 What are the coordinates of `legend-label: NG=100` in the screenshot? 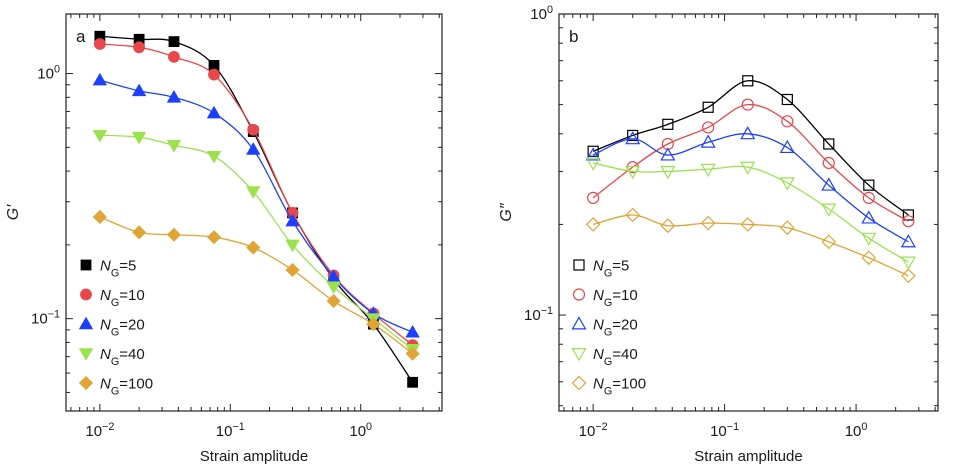 It's located at (126, 387).